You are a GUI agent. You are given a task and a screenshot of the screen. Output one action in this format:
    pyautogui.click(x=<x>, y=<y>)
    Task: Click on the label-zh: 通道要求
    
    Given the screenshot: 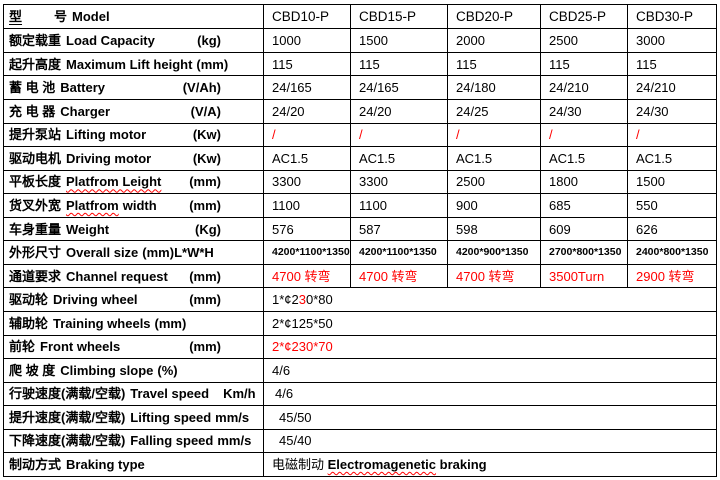 What is the action you would take?
    pyautogui.click(x=35, y=276)
    